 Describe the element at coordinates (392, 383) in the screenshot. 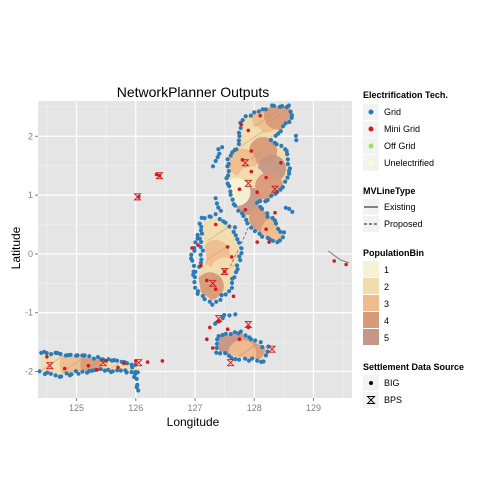

I see `legend-source-label: BIG` at that location.